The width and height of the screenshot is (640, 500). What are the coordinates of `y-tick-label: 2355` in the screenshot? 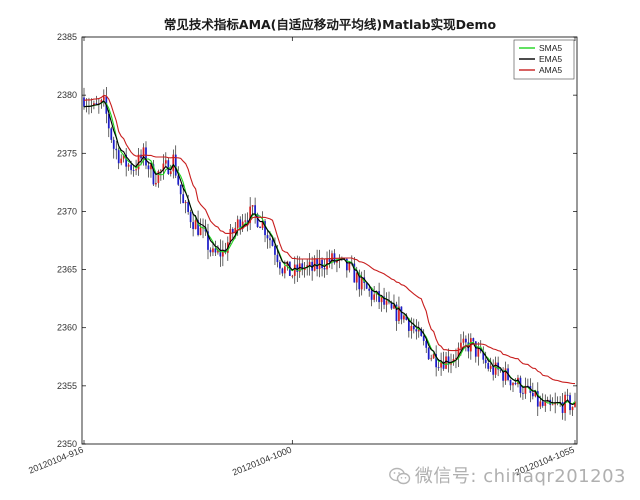 It's located at (67, 386).